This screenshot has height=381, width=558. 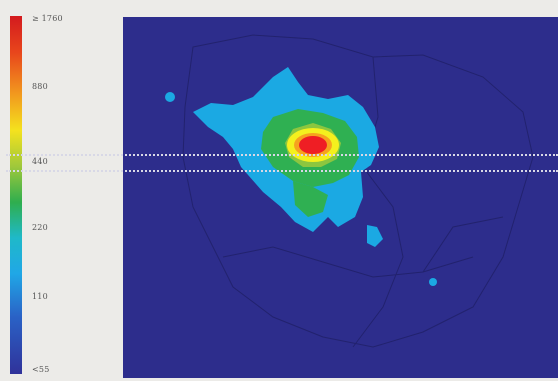 I want to click on cyan-spot-south, so click(x=375, y=236).